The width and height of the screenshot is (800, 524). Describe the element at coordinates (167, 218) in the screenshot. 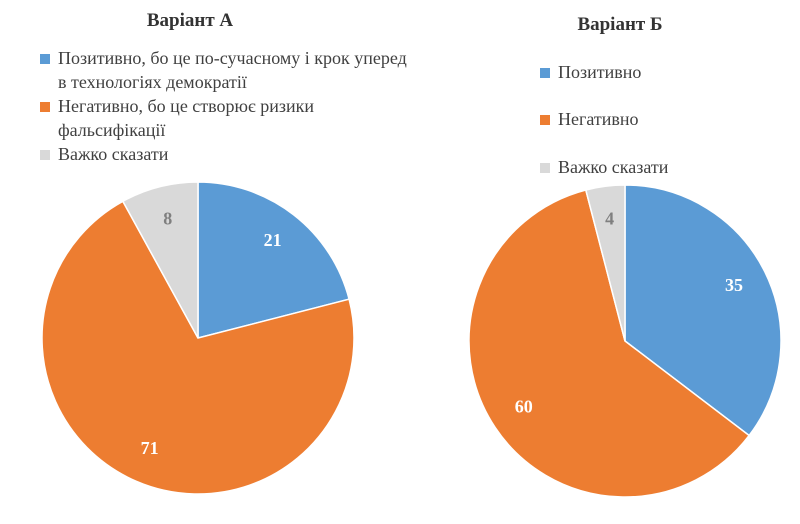

I see `data-label: 8` at that location.